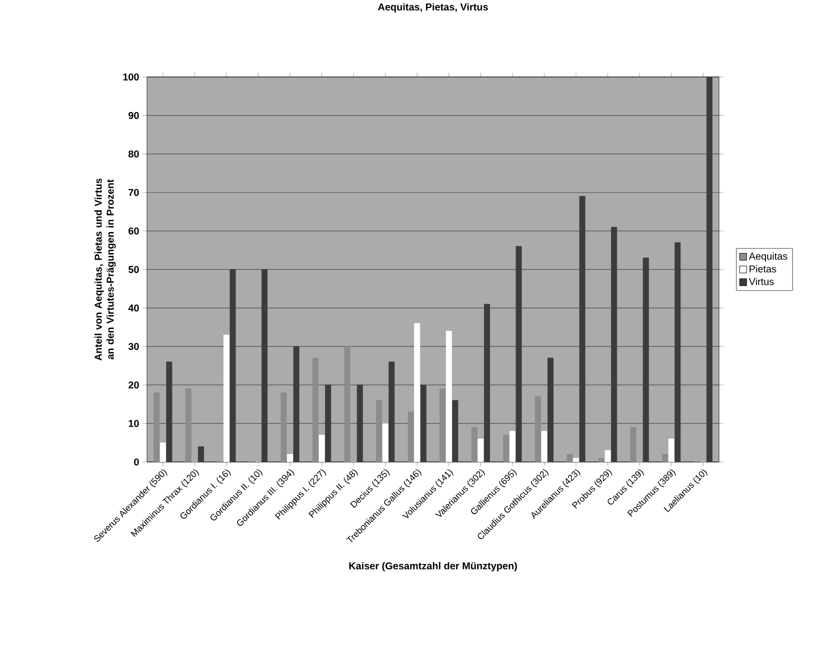  What do you see at coordinates (133, 424) in the screenshot?
I see `y-tick-label: 10` at bounding box center [133, 424].